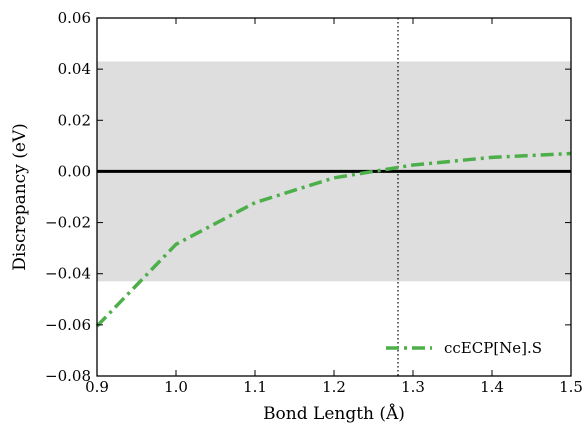 This screenshot has height=428, width=588. What do you see at coordinates (334, 413) in the screenshot?
I see `x-axis-title: Bond Length (Å)` at bounding box center [334, 413].